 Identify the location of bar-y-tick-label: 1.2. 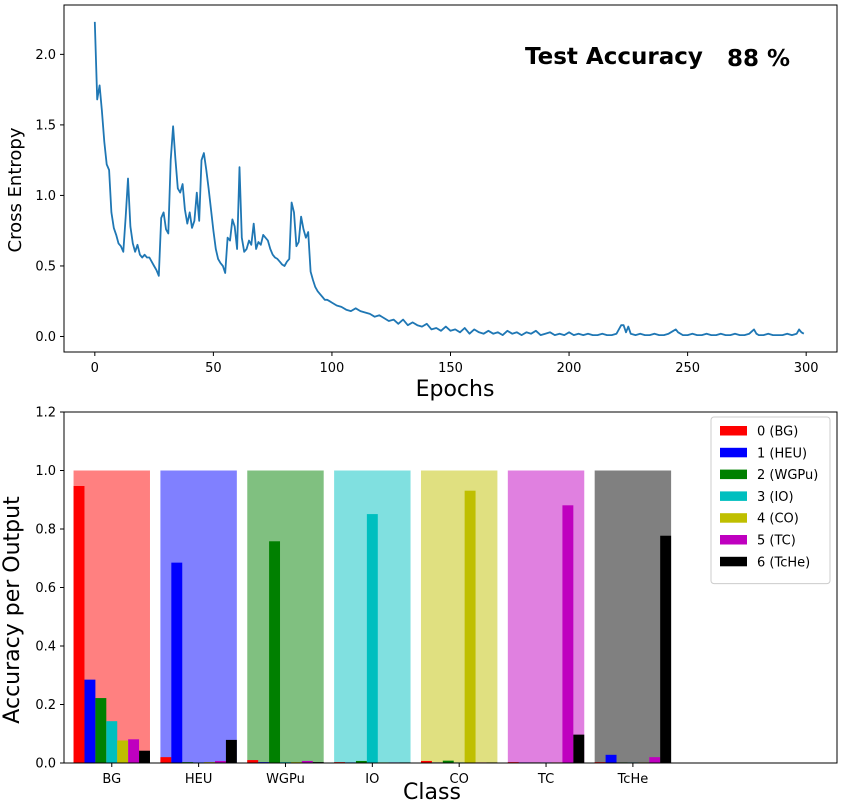
(45, 413).